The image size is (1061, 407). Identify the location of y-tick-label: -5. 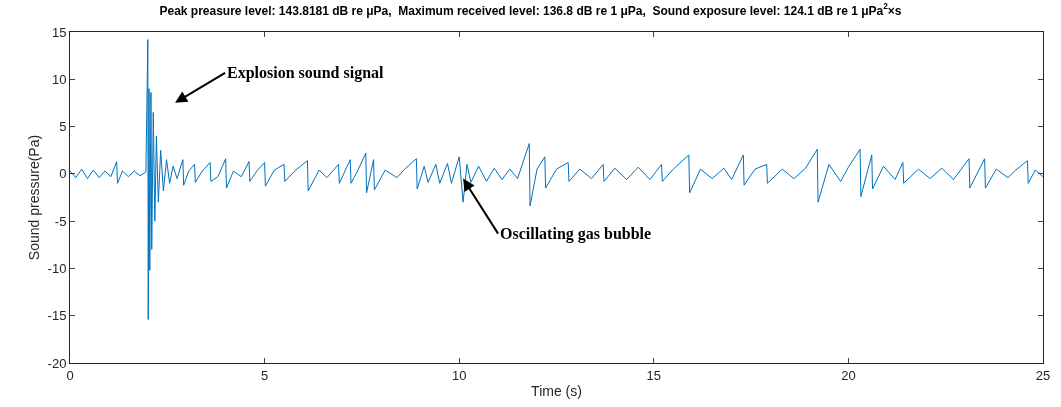
(60, 221).